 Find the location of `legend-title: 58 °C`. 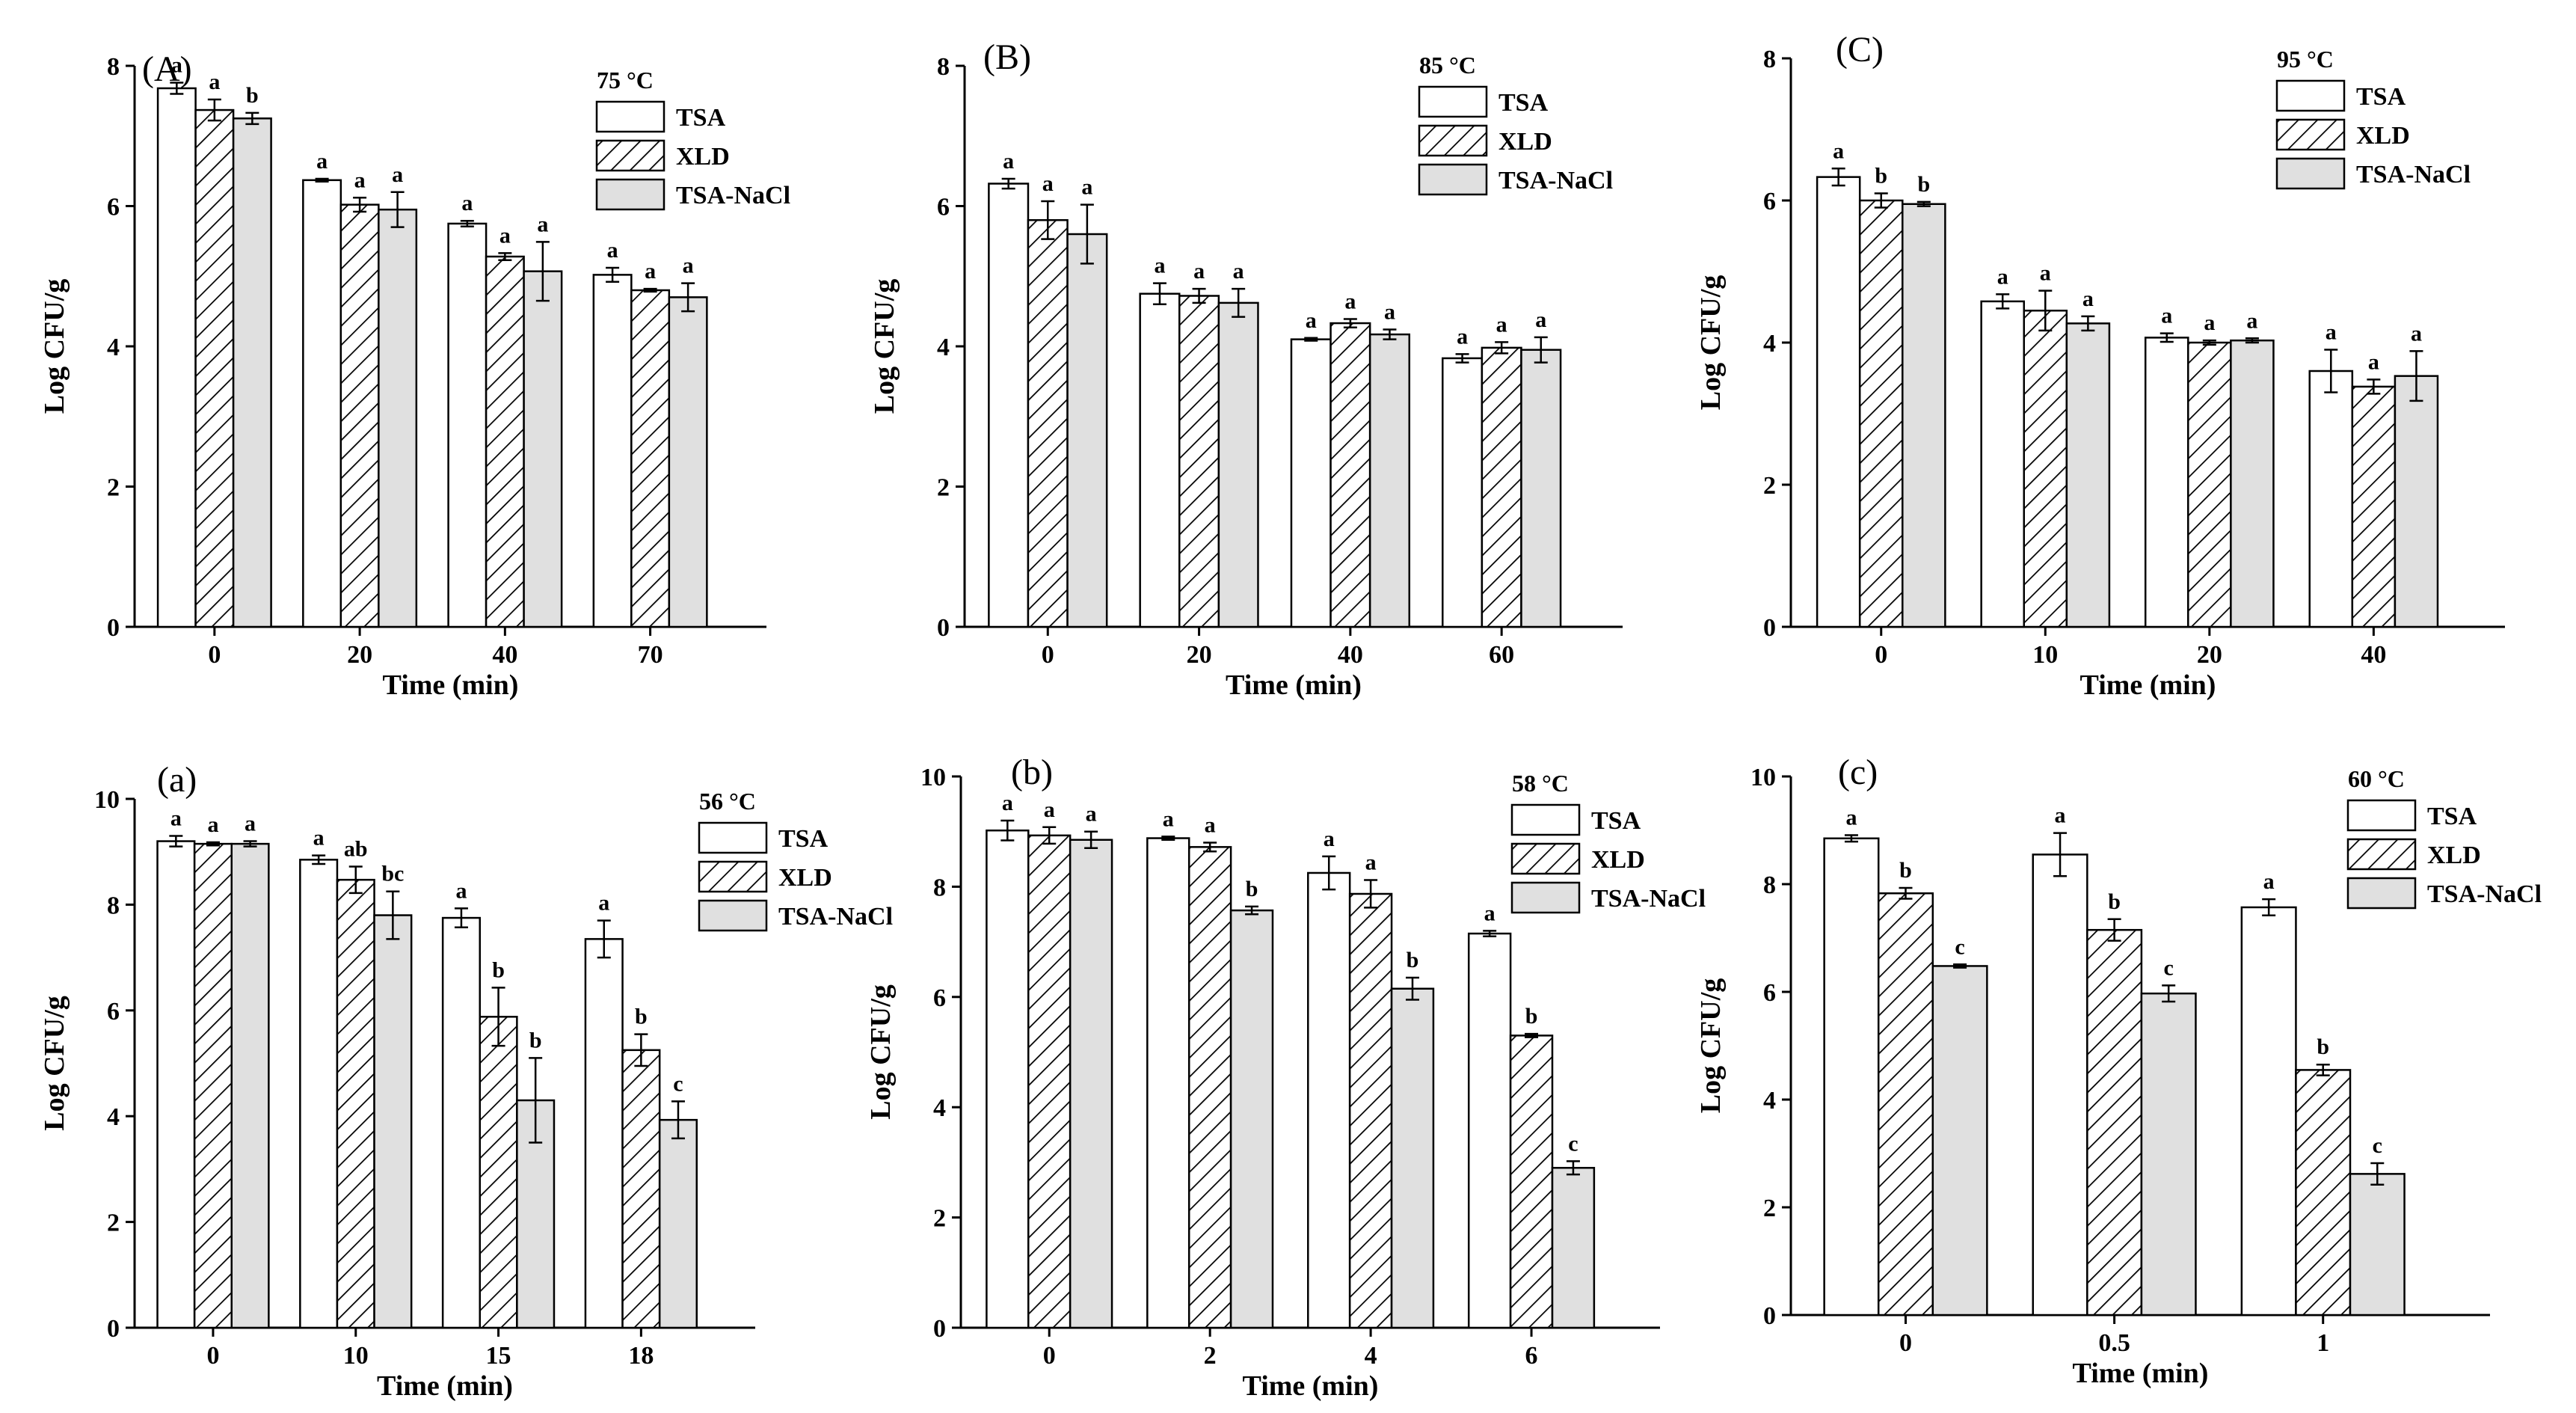

legend-title: 58 °C is located at coordinates (1540, 784).